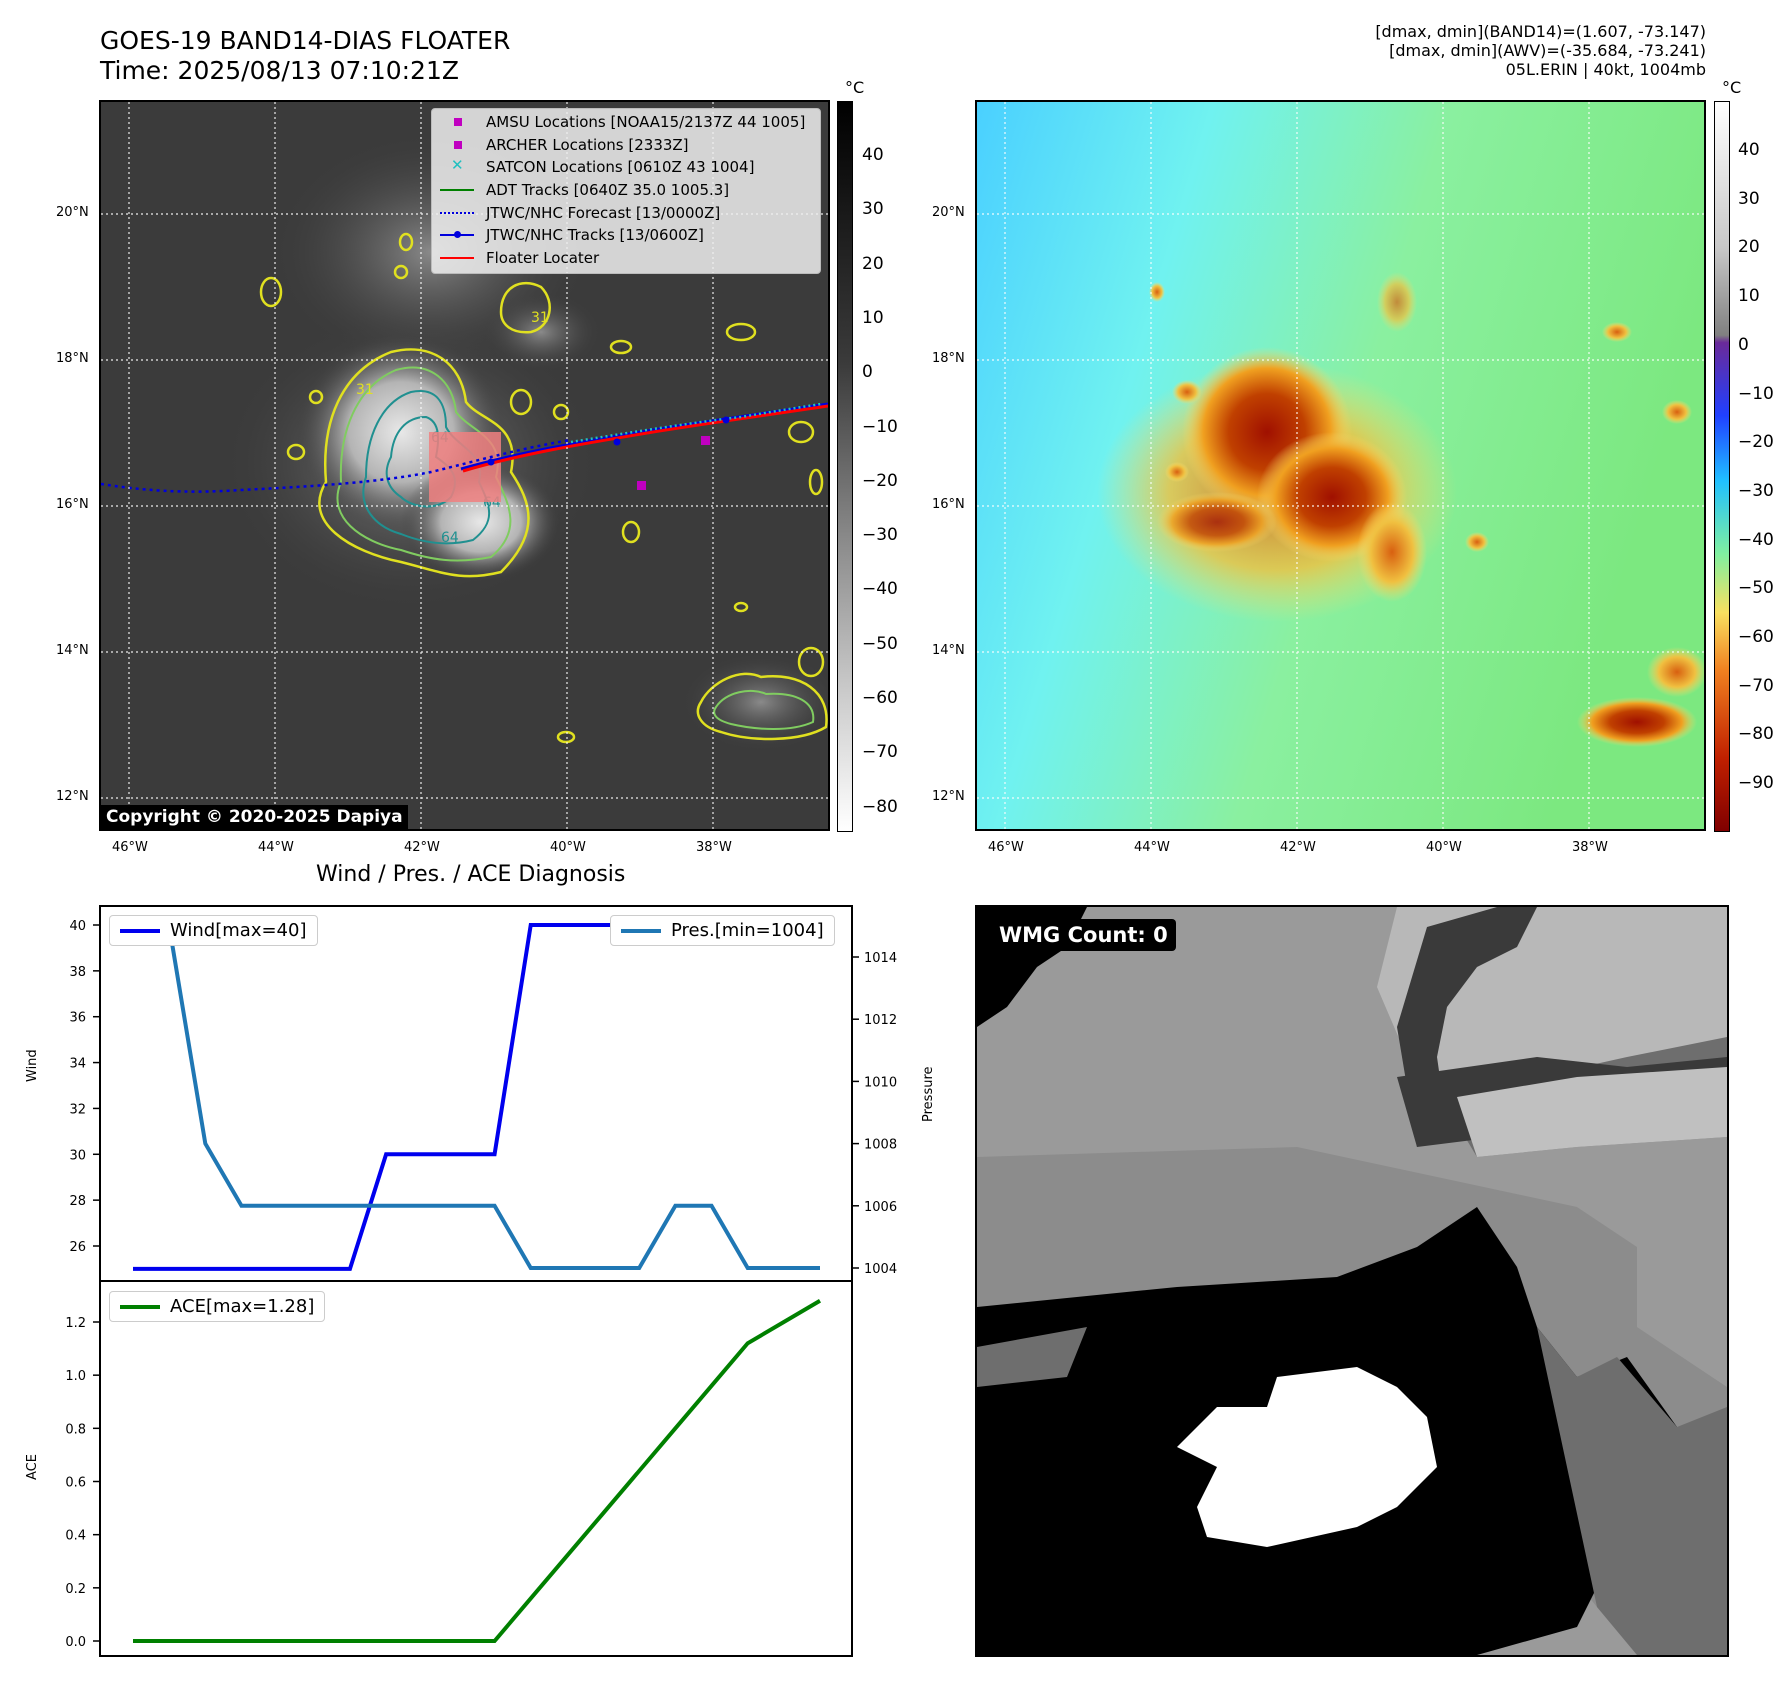  Describe the element at coordinates (422, 847) in the screenshot. I see `ir-lon-label: 42°W` at that location.